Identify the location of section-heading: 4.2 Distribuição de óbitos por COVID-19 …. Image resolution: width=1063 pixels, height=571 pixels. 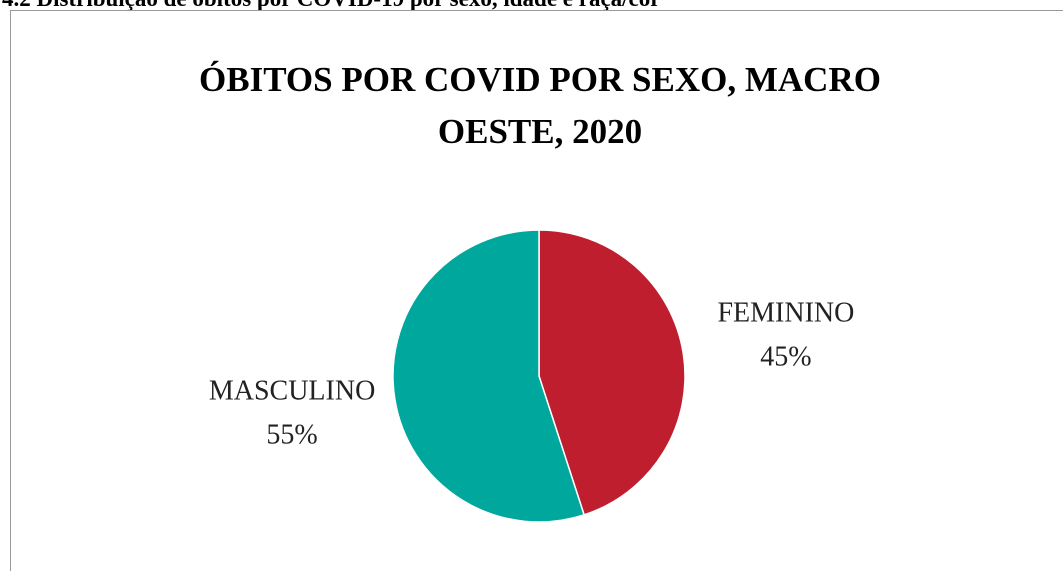
(331, 6).